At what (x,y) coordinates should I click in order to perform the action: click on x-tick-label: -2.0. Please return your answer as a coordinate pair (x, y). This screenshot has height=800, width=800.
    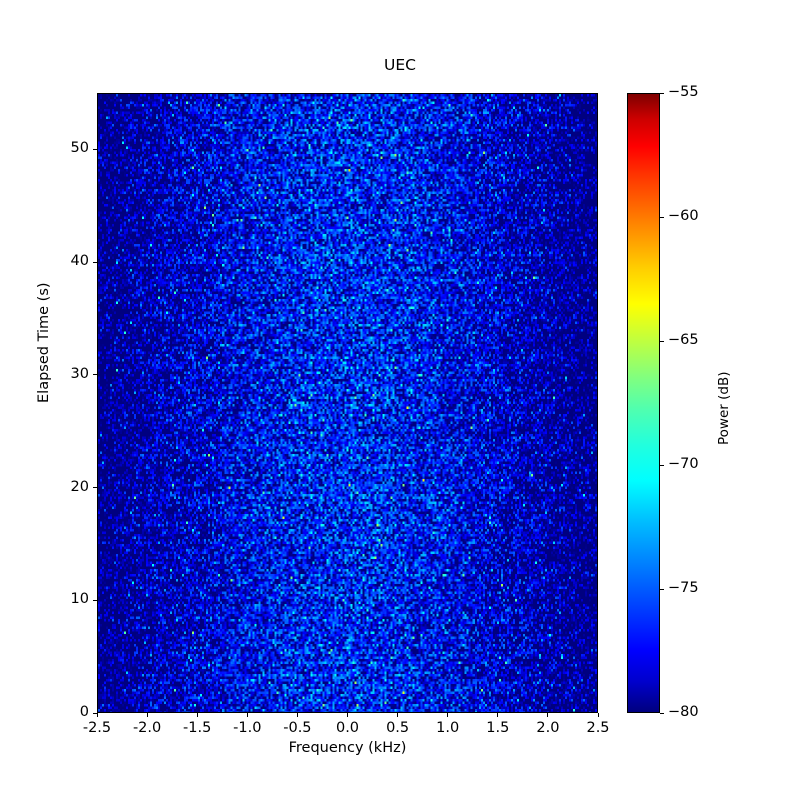
    Looking at the image, I should click on (147, 728).